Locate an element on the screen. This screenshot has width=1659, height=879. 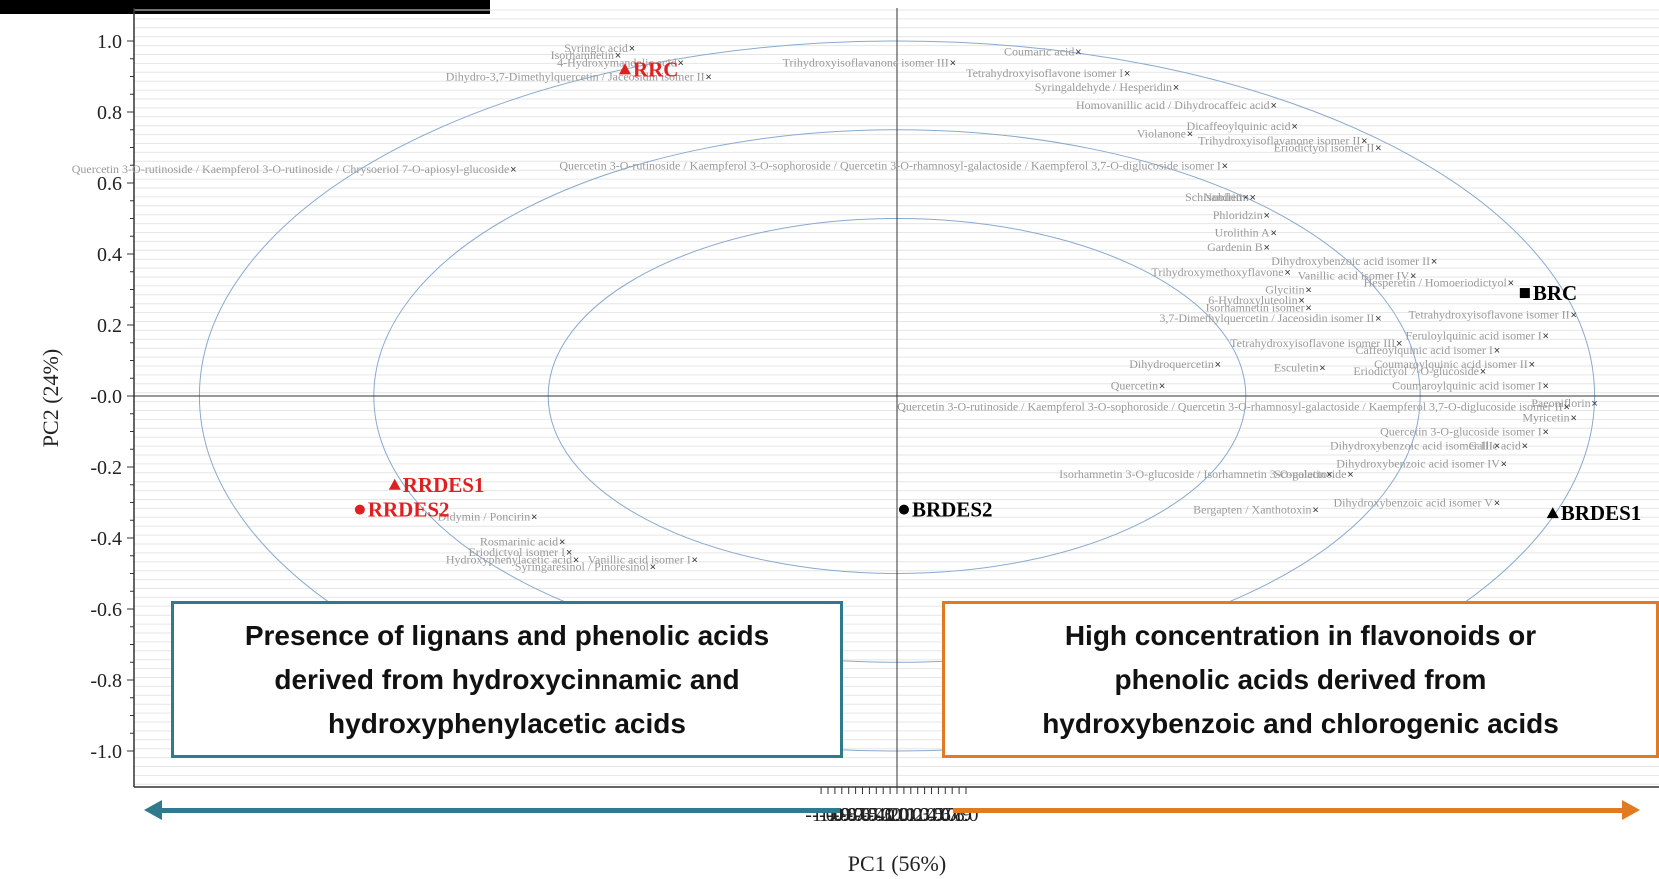
y-tick-label: 0.8 is located at coordinates (109, 113).